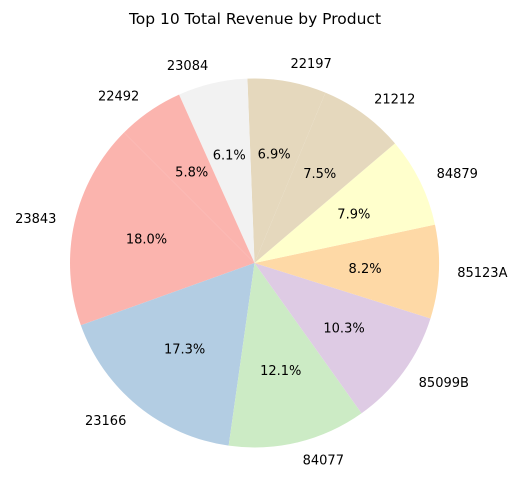 This screenshot has height=504, width=521. What do you see at coordinates (323, 461) in the screenshot?
I see `pie-category-label: 84077` at bounding box center [323, 461].